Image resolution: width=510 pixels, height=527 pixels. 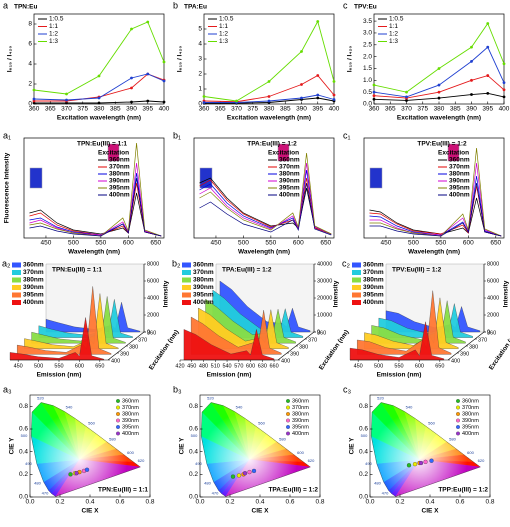 I want to click on legend-title: Excitation, so click(x=453, y=153).